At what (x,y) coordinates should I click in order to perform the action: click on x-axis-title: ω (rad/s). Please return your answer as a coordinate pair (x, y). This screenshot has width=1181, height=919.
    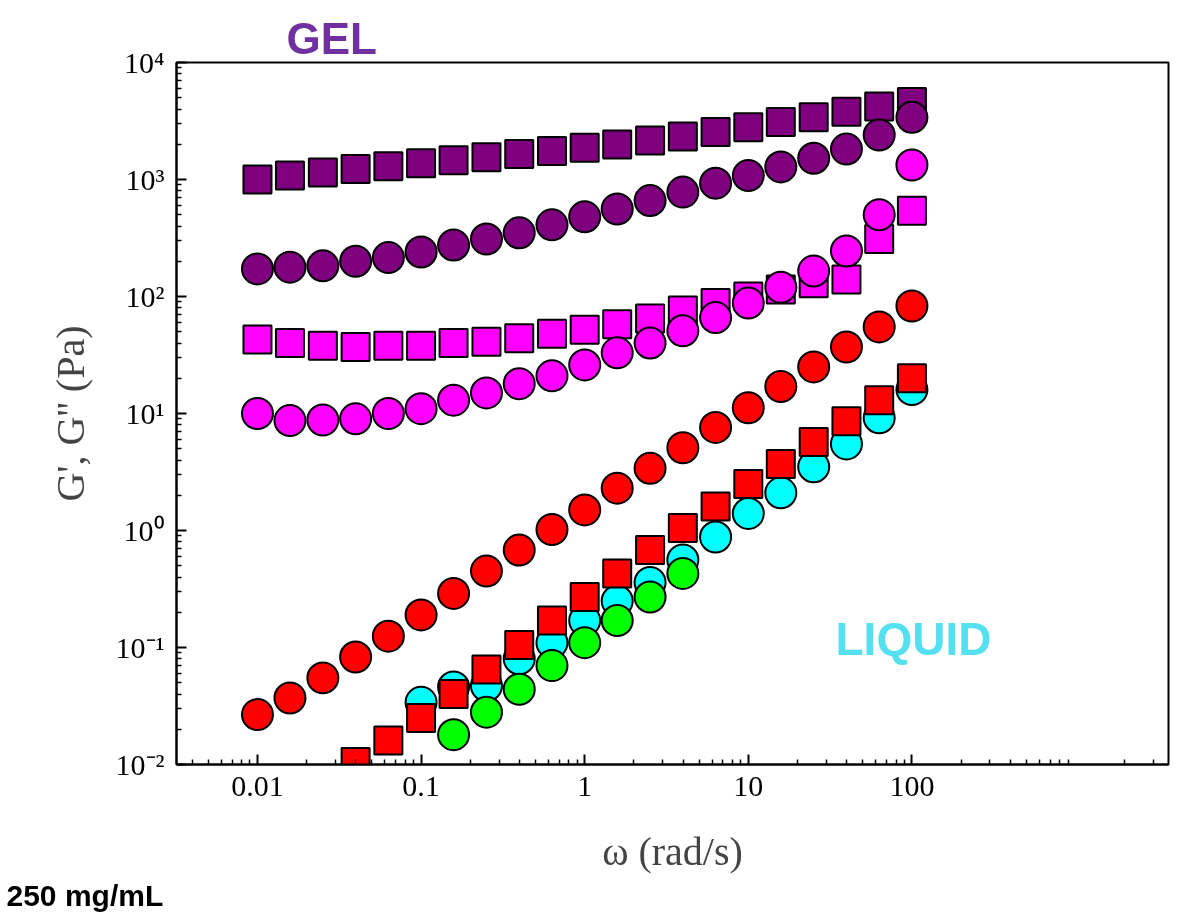
    Looking at the image, I should click on (672, 851).